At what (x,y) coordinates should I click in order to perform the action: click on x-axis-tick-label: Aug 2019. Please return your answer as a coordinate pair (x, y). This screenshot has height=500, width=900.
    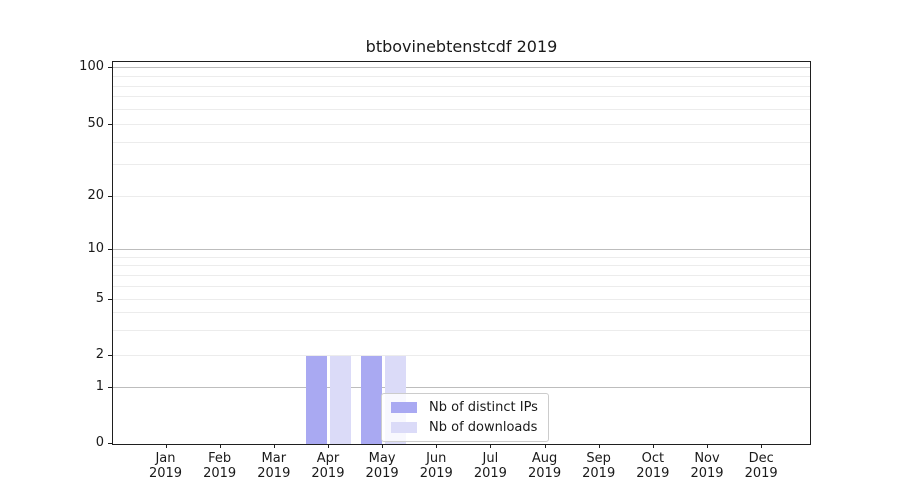
    Looking at the image, I should click on (545, 466).